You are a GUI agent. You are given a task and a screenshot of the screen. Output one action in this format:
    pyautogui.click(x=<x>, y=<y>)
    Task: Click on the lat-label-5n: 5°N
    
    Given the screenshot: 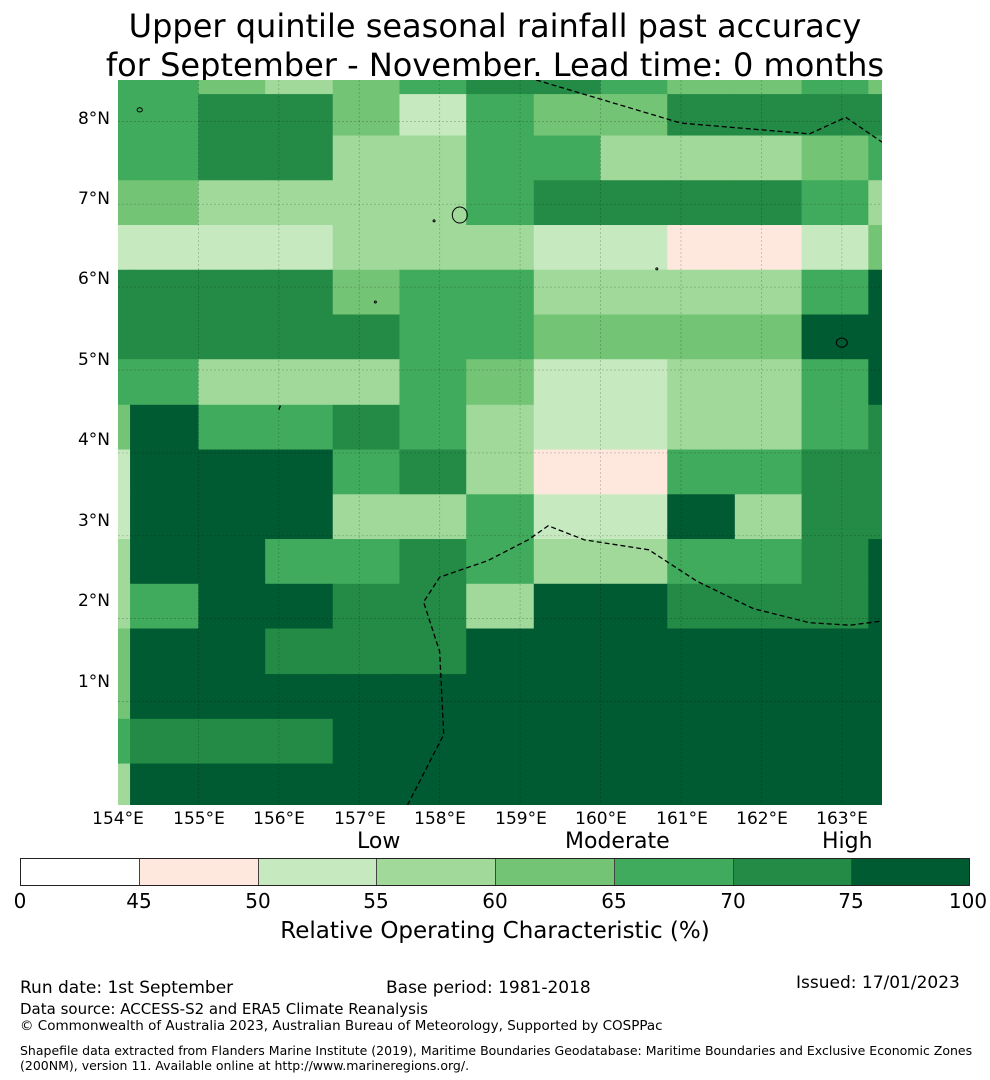 What is the action you would take?
    pyautogui.click(x=93, y=360)
    